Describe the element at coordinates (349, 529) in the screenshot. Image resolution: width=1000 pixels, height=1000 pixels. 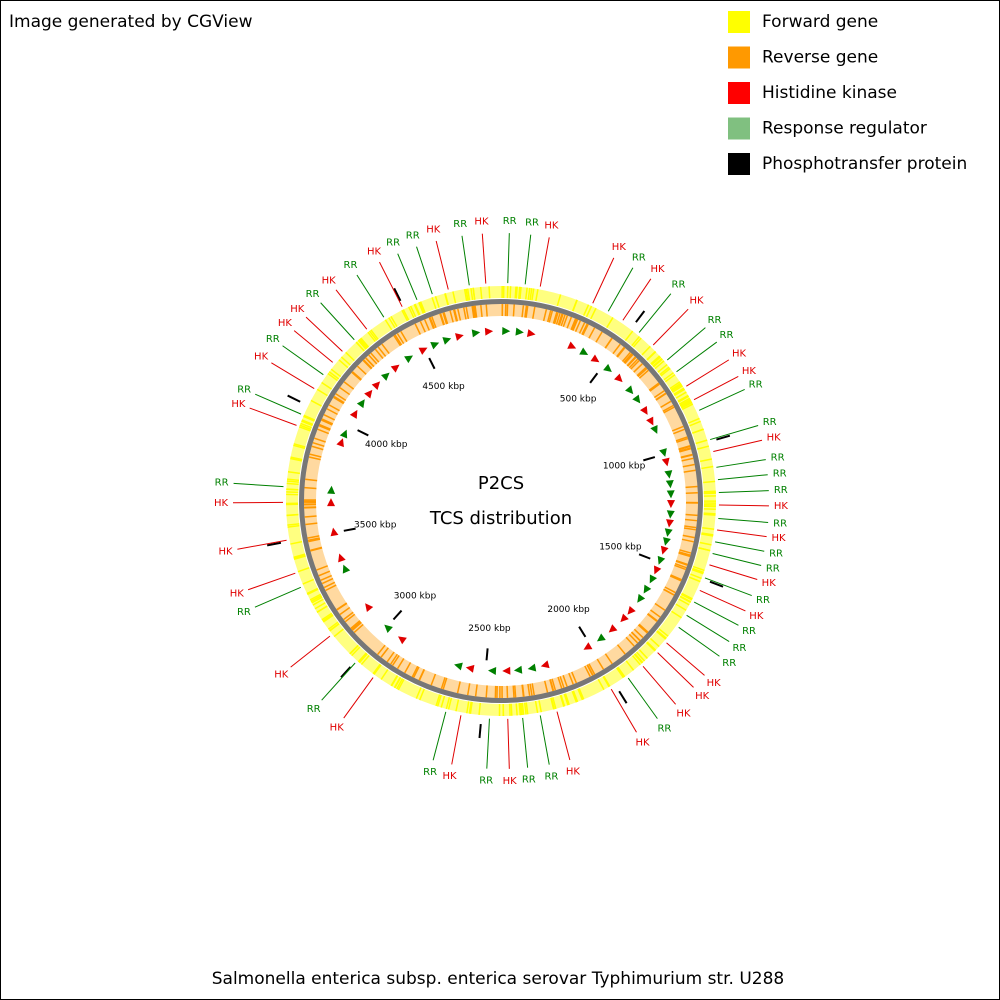
I see `tick-mark-inner` at that location.